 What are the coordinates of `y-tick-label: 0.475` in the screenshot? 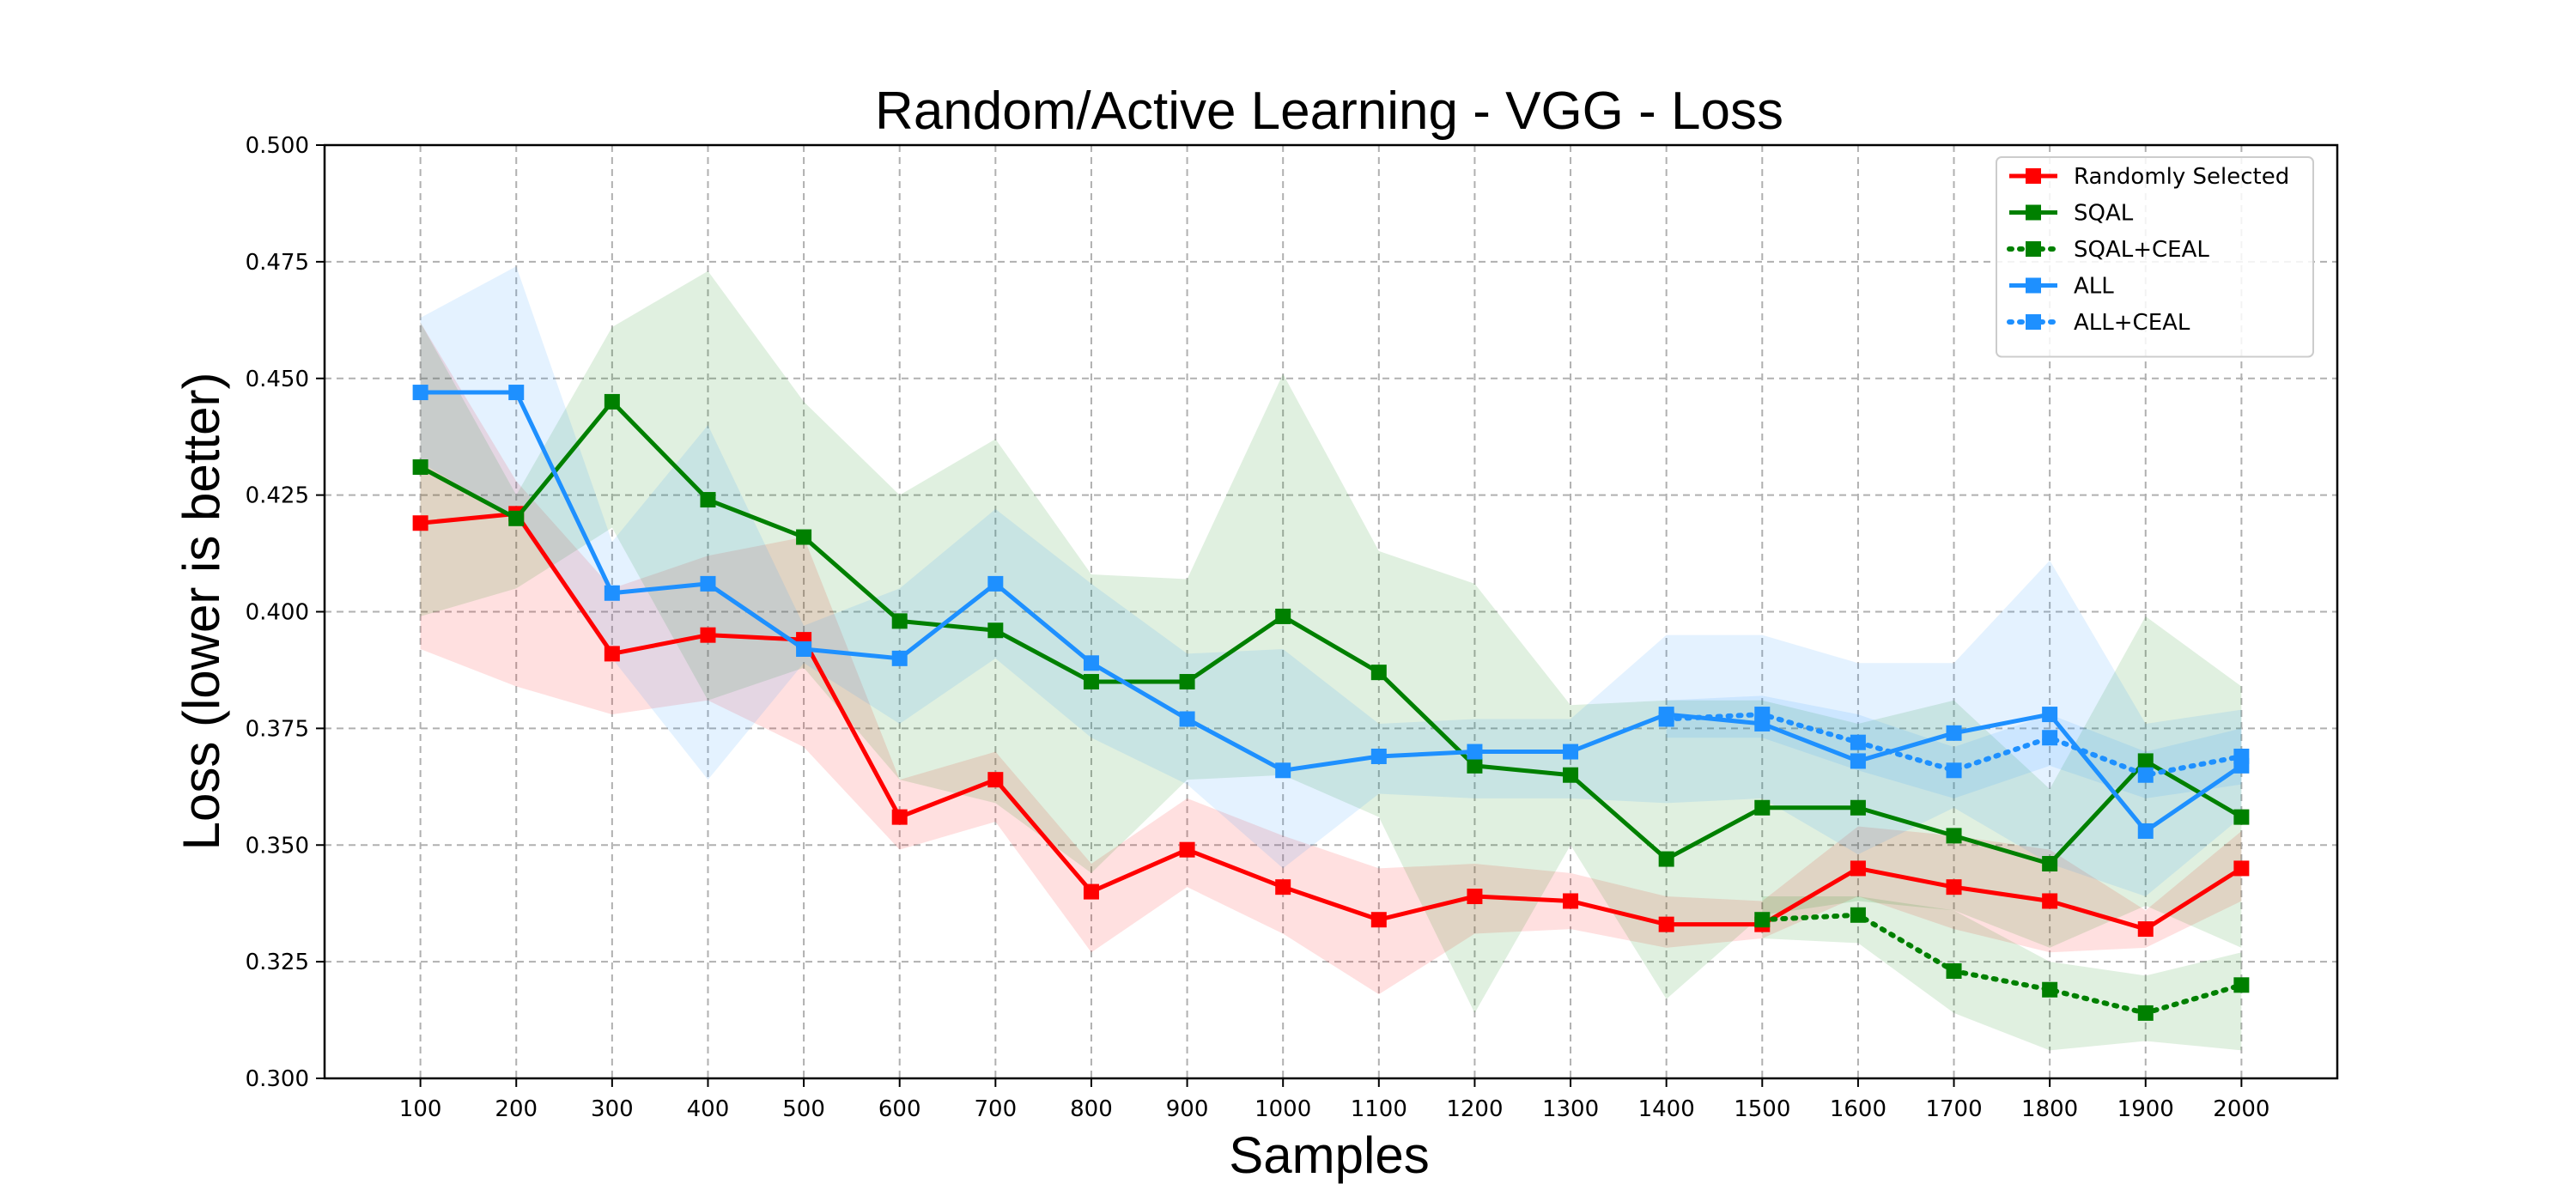 It's located at (278, 263).